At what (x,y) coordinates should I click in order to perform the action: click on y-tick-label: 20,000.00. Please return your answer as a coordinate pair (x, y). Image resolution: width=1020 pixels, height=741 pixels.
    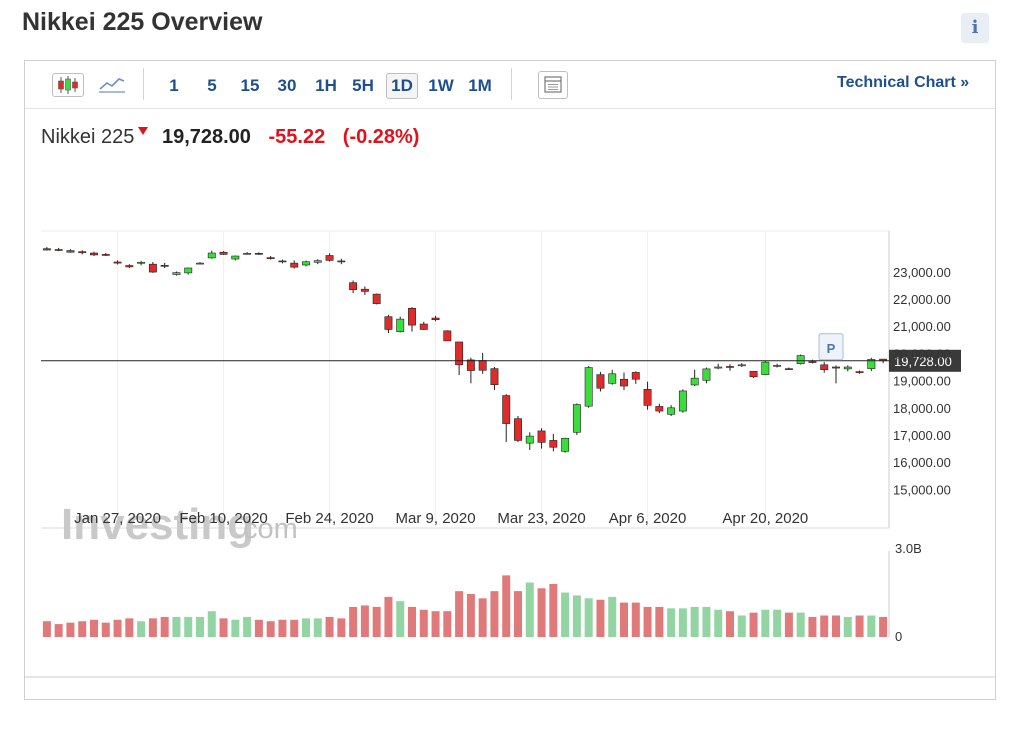
    Looking at the image, I should click on (922, 353).